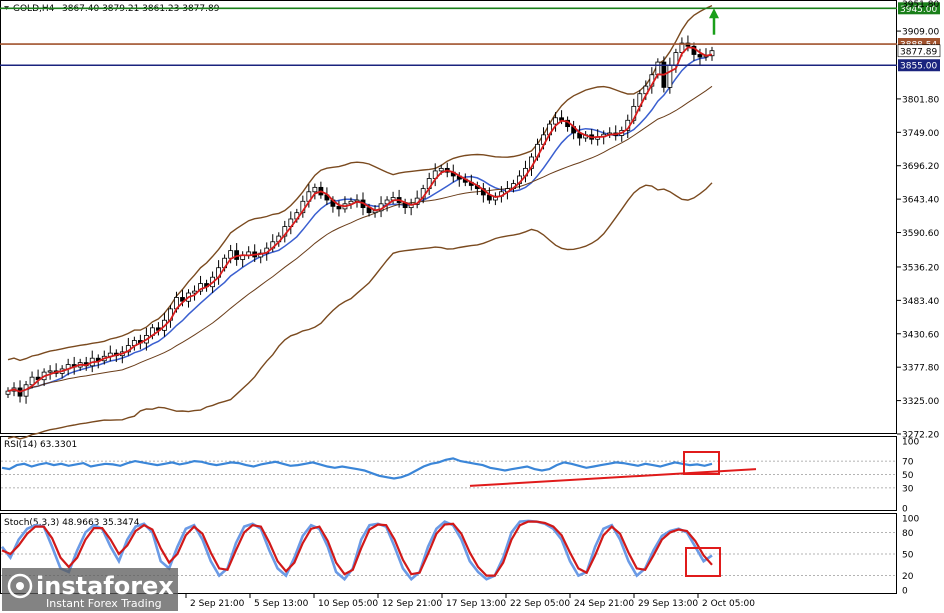 The height and width of the screenshot is (613, 944). I want to click on y-tick-label: 3325.00, so click(920, 402).